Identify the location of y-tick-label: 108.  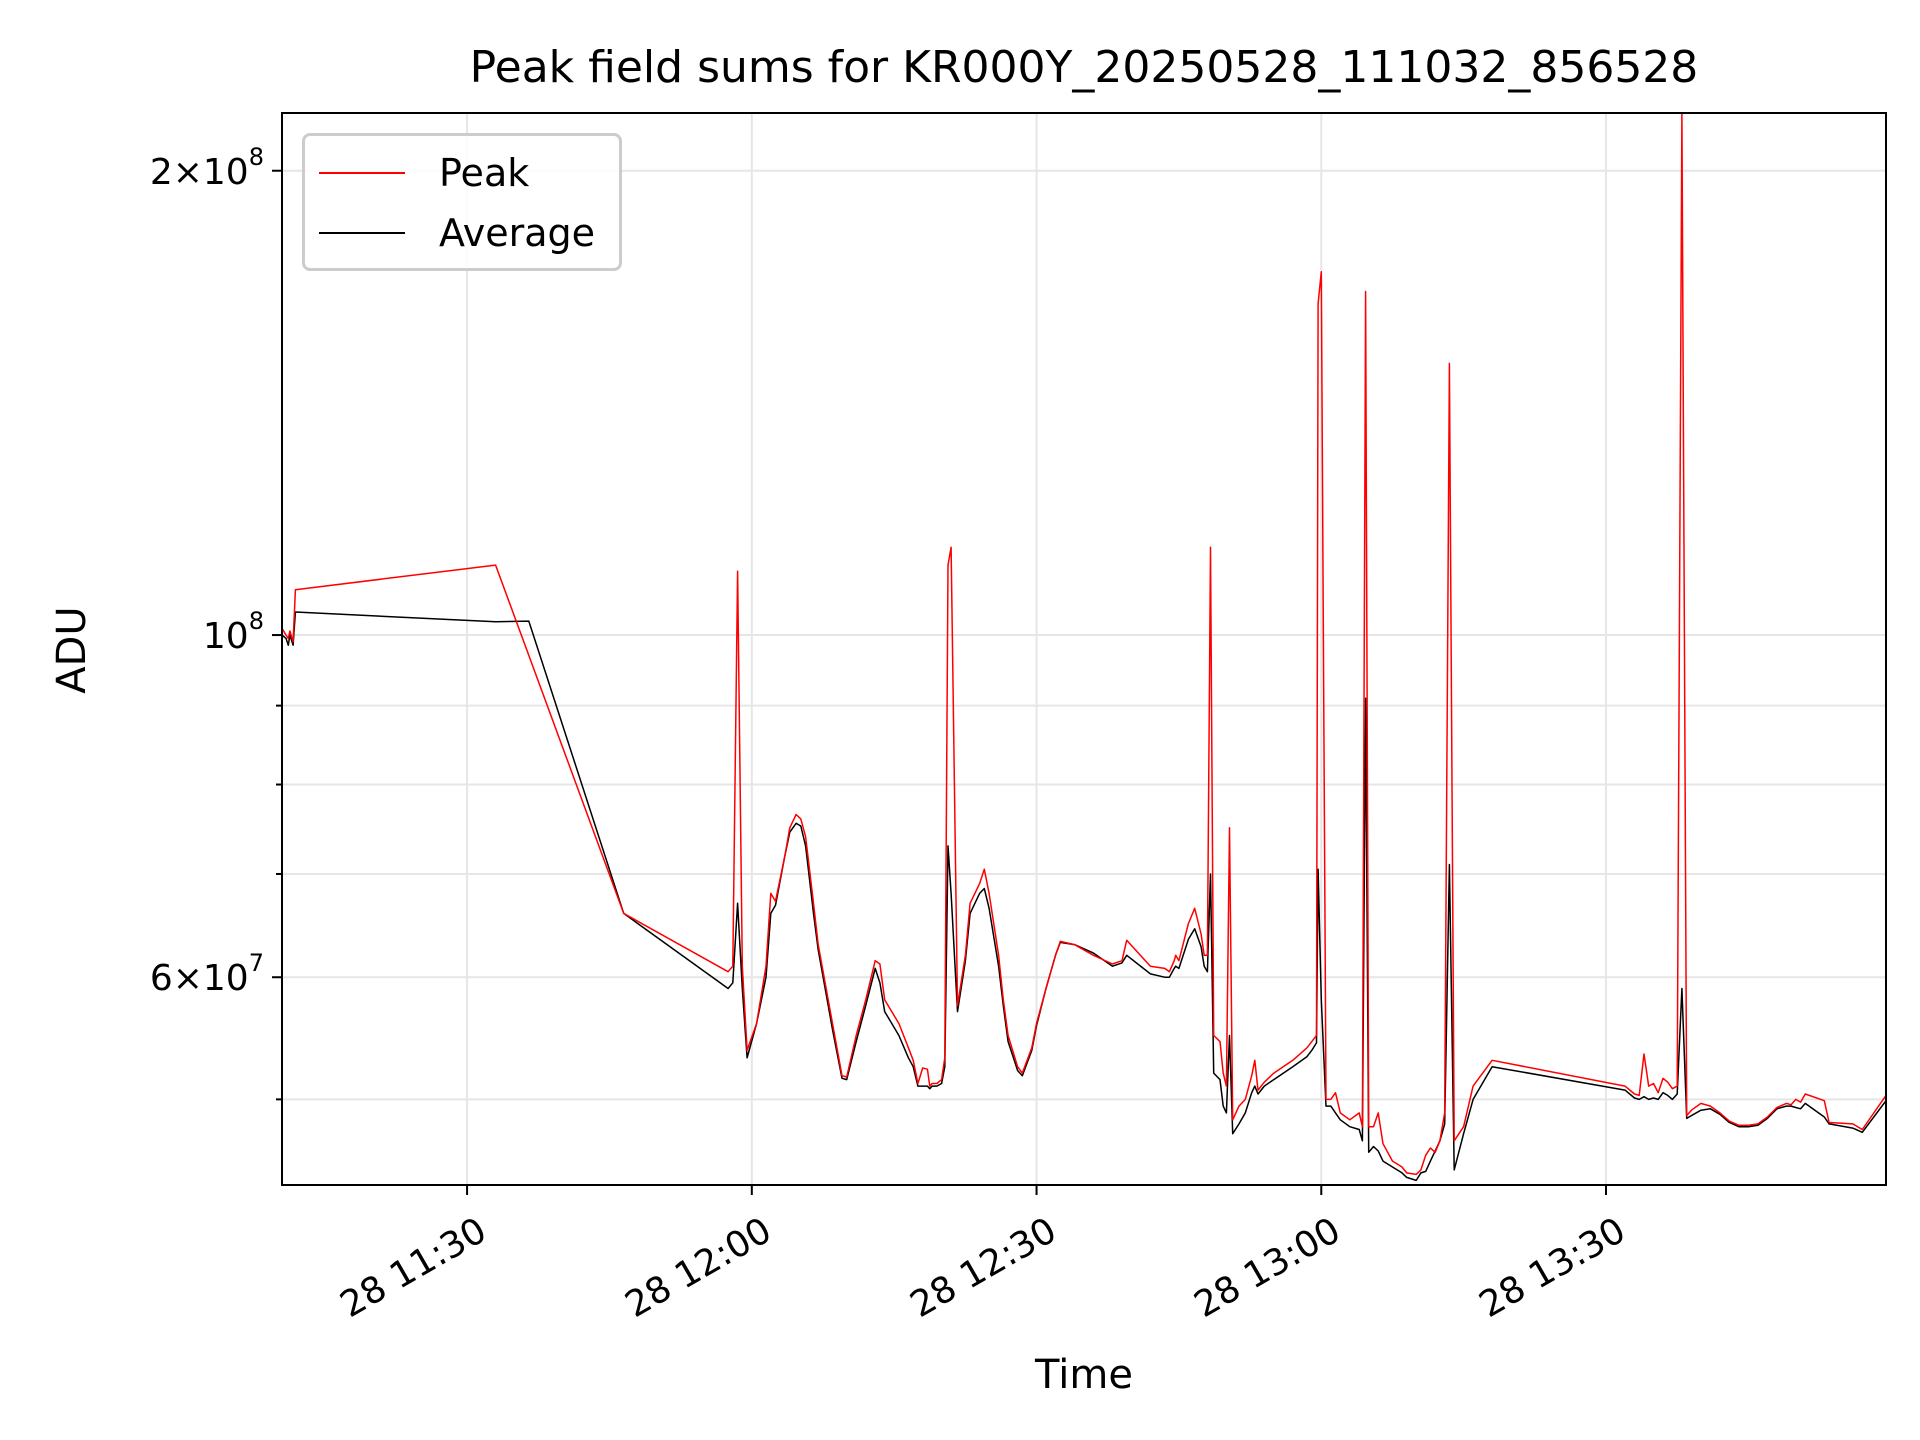
(233, 632).